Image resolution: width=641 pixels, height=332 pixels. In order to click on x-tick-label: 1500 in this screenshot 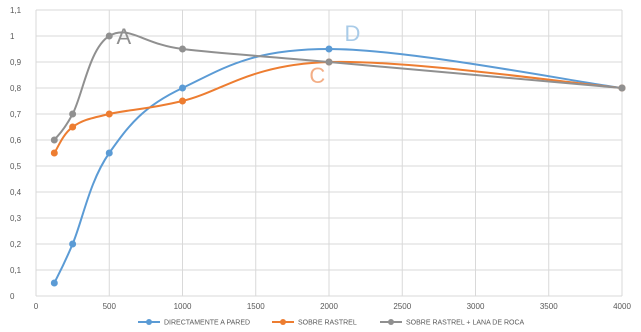, I will do `click(256, 306)`.